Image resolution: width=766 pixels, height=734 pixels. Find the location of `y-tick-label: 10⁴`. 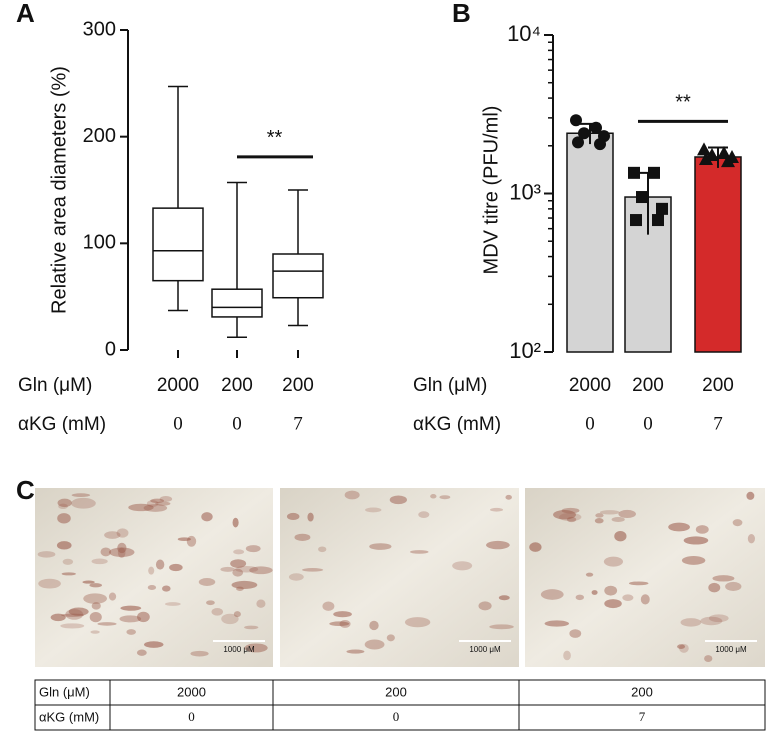

y-tick-label: 10⁴ is located at coordinates (524, 33).